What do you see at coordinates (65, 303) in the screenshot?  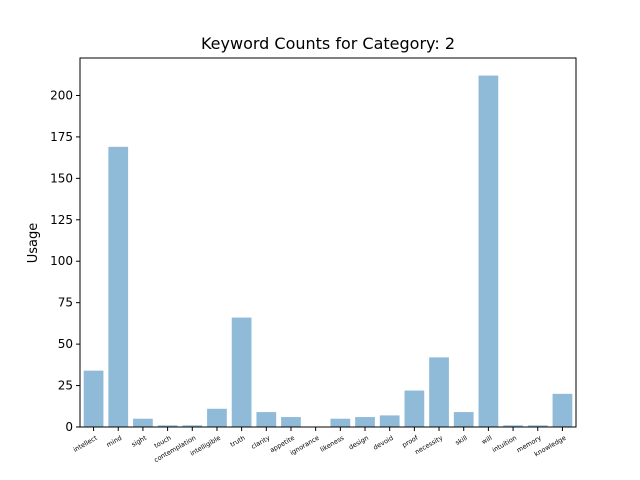 I see `y-tick-label: 75` at bounding box center [65, 303].